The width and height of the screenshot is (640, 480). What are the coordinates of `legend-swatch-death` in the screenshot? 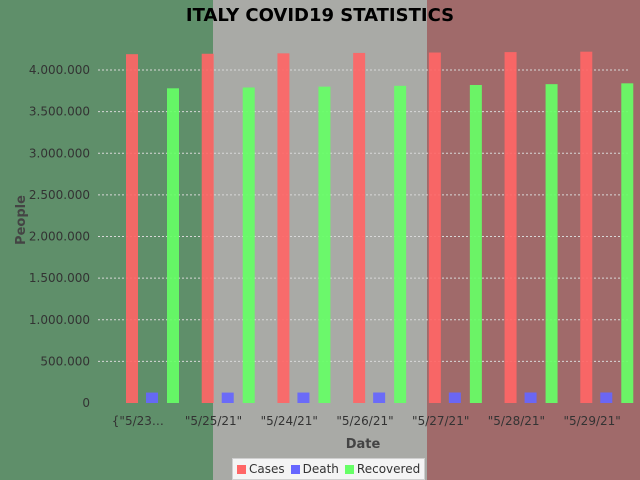 It's located at (295, 469).